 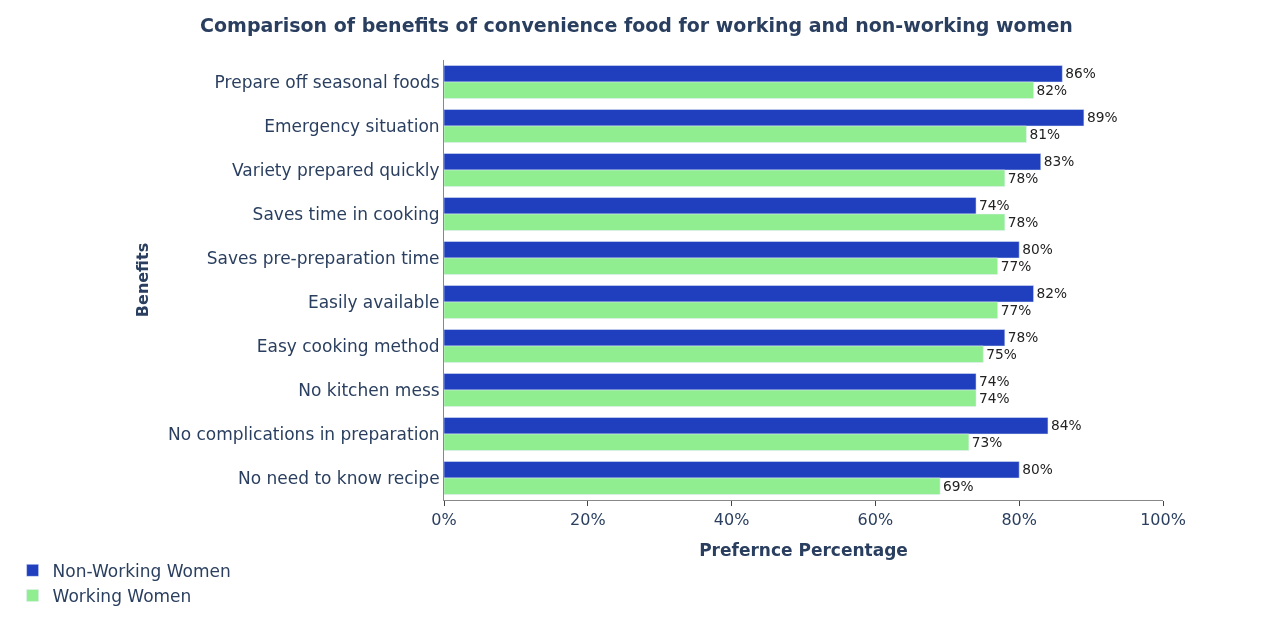 What do you see at coordinates (875, 520) in the screenshot?
I see `x-tick-label: 60%` at bounding box center [875, 520].